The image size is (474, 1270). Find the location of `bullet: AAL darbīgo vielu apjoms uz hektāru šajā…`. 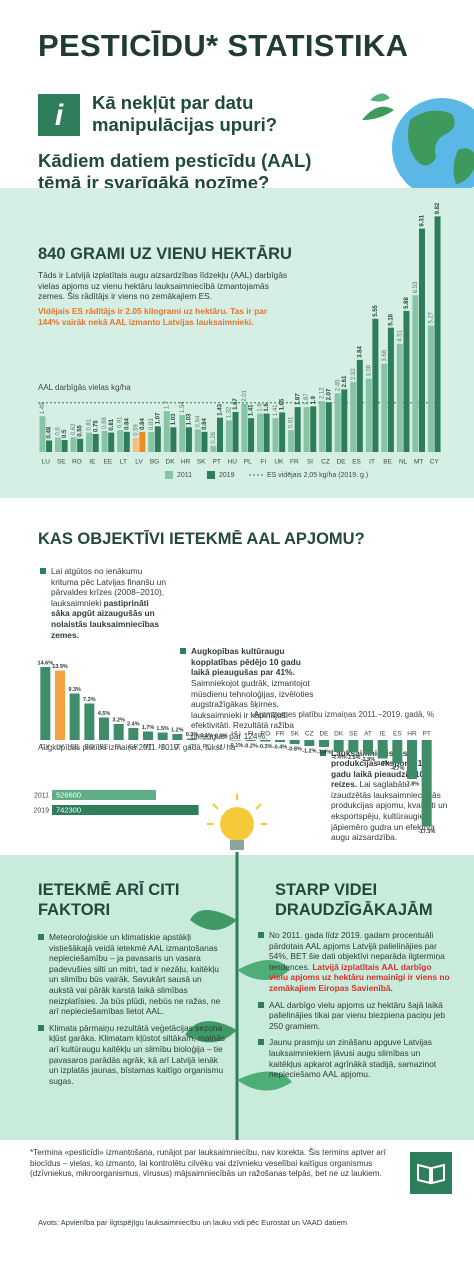

bullet: AAL darbīgo vielu apjoms uz hektāru šajā… is located at coordinates (354, 1016).